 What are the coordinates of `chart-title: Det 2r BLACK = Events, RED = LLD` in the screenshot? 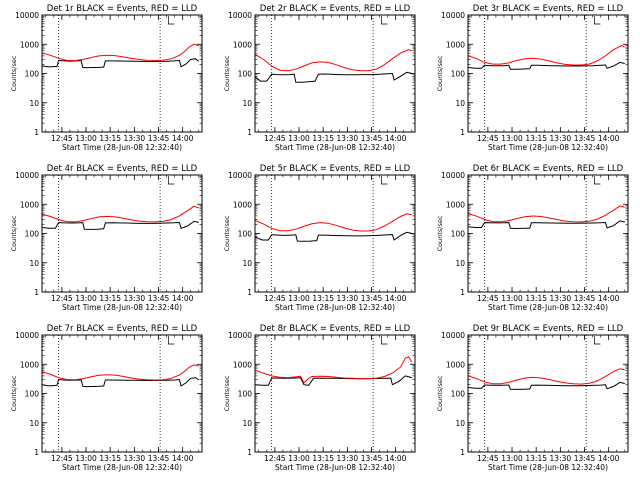 It's located at (335, 9).